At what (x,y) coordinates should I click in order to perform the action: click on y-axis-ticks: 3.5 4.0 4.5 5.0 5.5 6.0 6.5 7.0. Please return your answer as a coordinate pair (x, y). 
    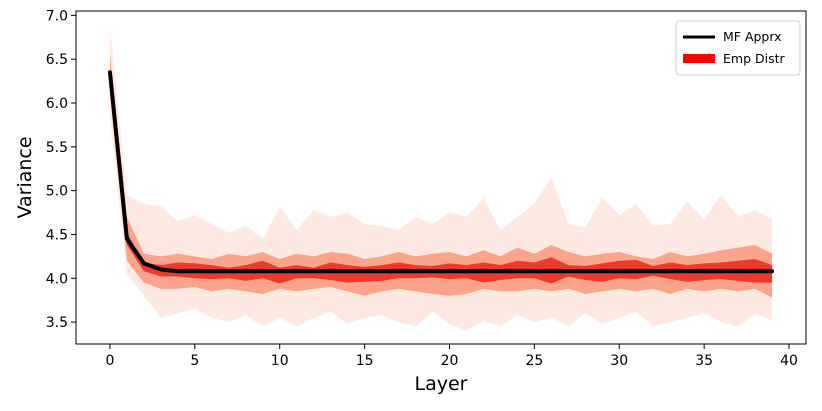
    Looking at the image, I should click on (61, 169).